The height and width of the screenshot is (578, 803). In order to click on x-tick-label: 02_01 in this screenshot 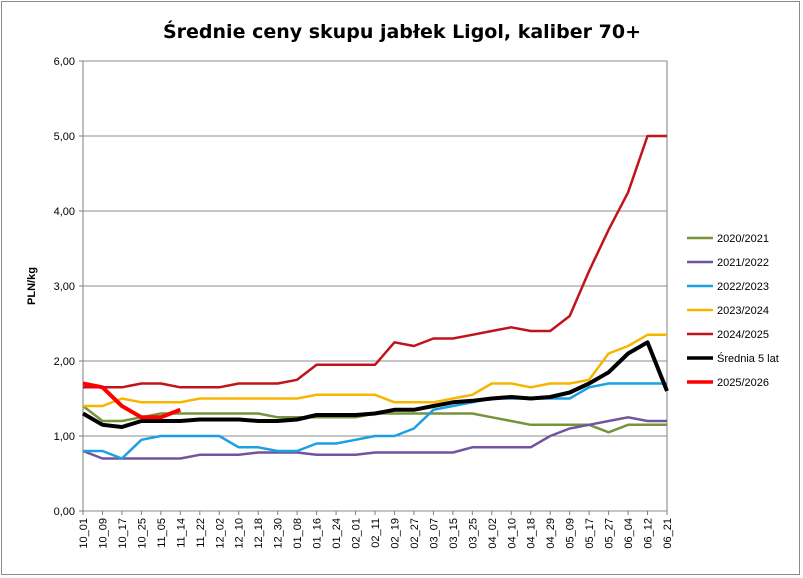, I will do `click(357, 533)`.